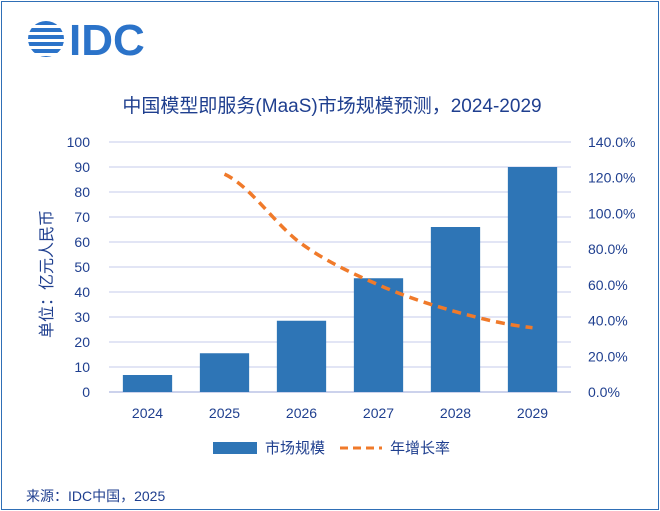 The height and width of the screenshot is (511, 660). Describe the element at coordinates (82, 367) in the screenshot. I see `y-tick-label: 10` at that location.